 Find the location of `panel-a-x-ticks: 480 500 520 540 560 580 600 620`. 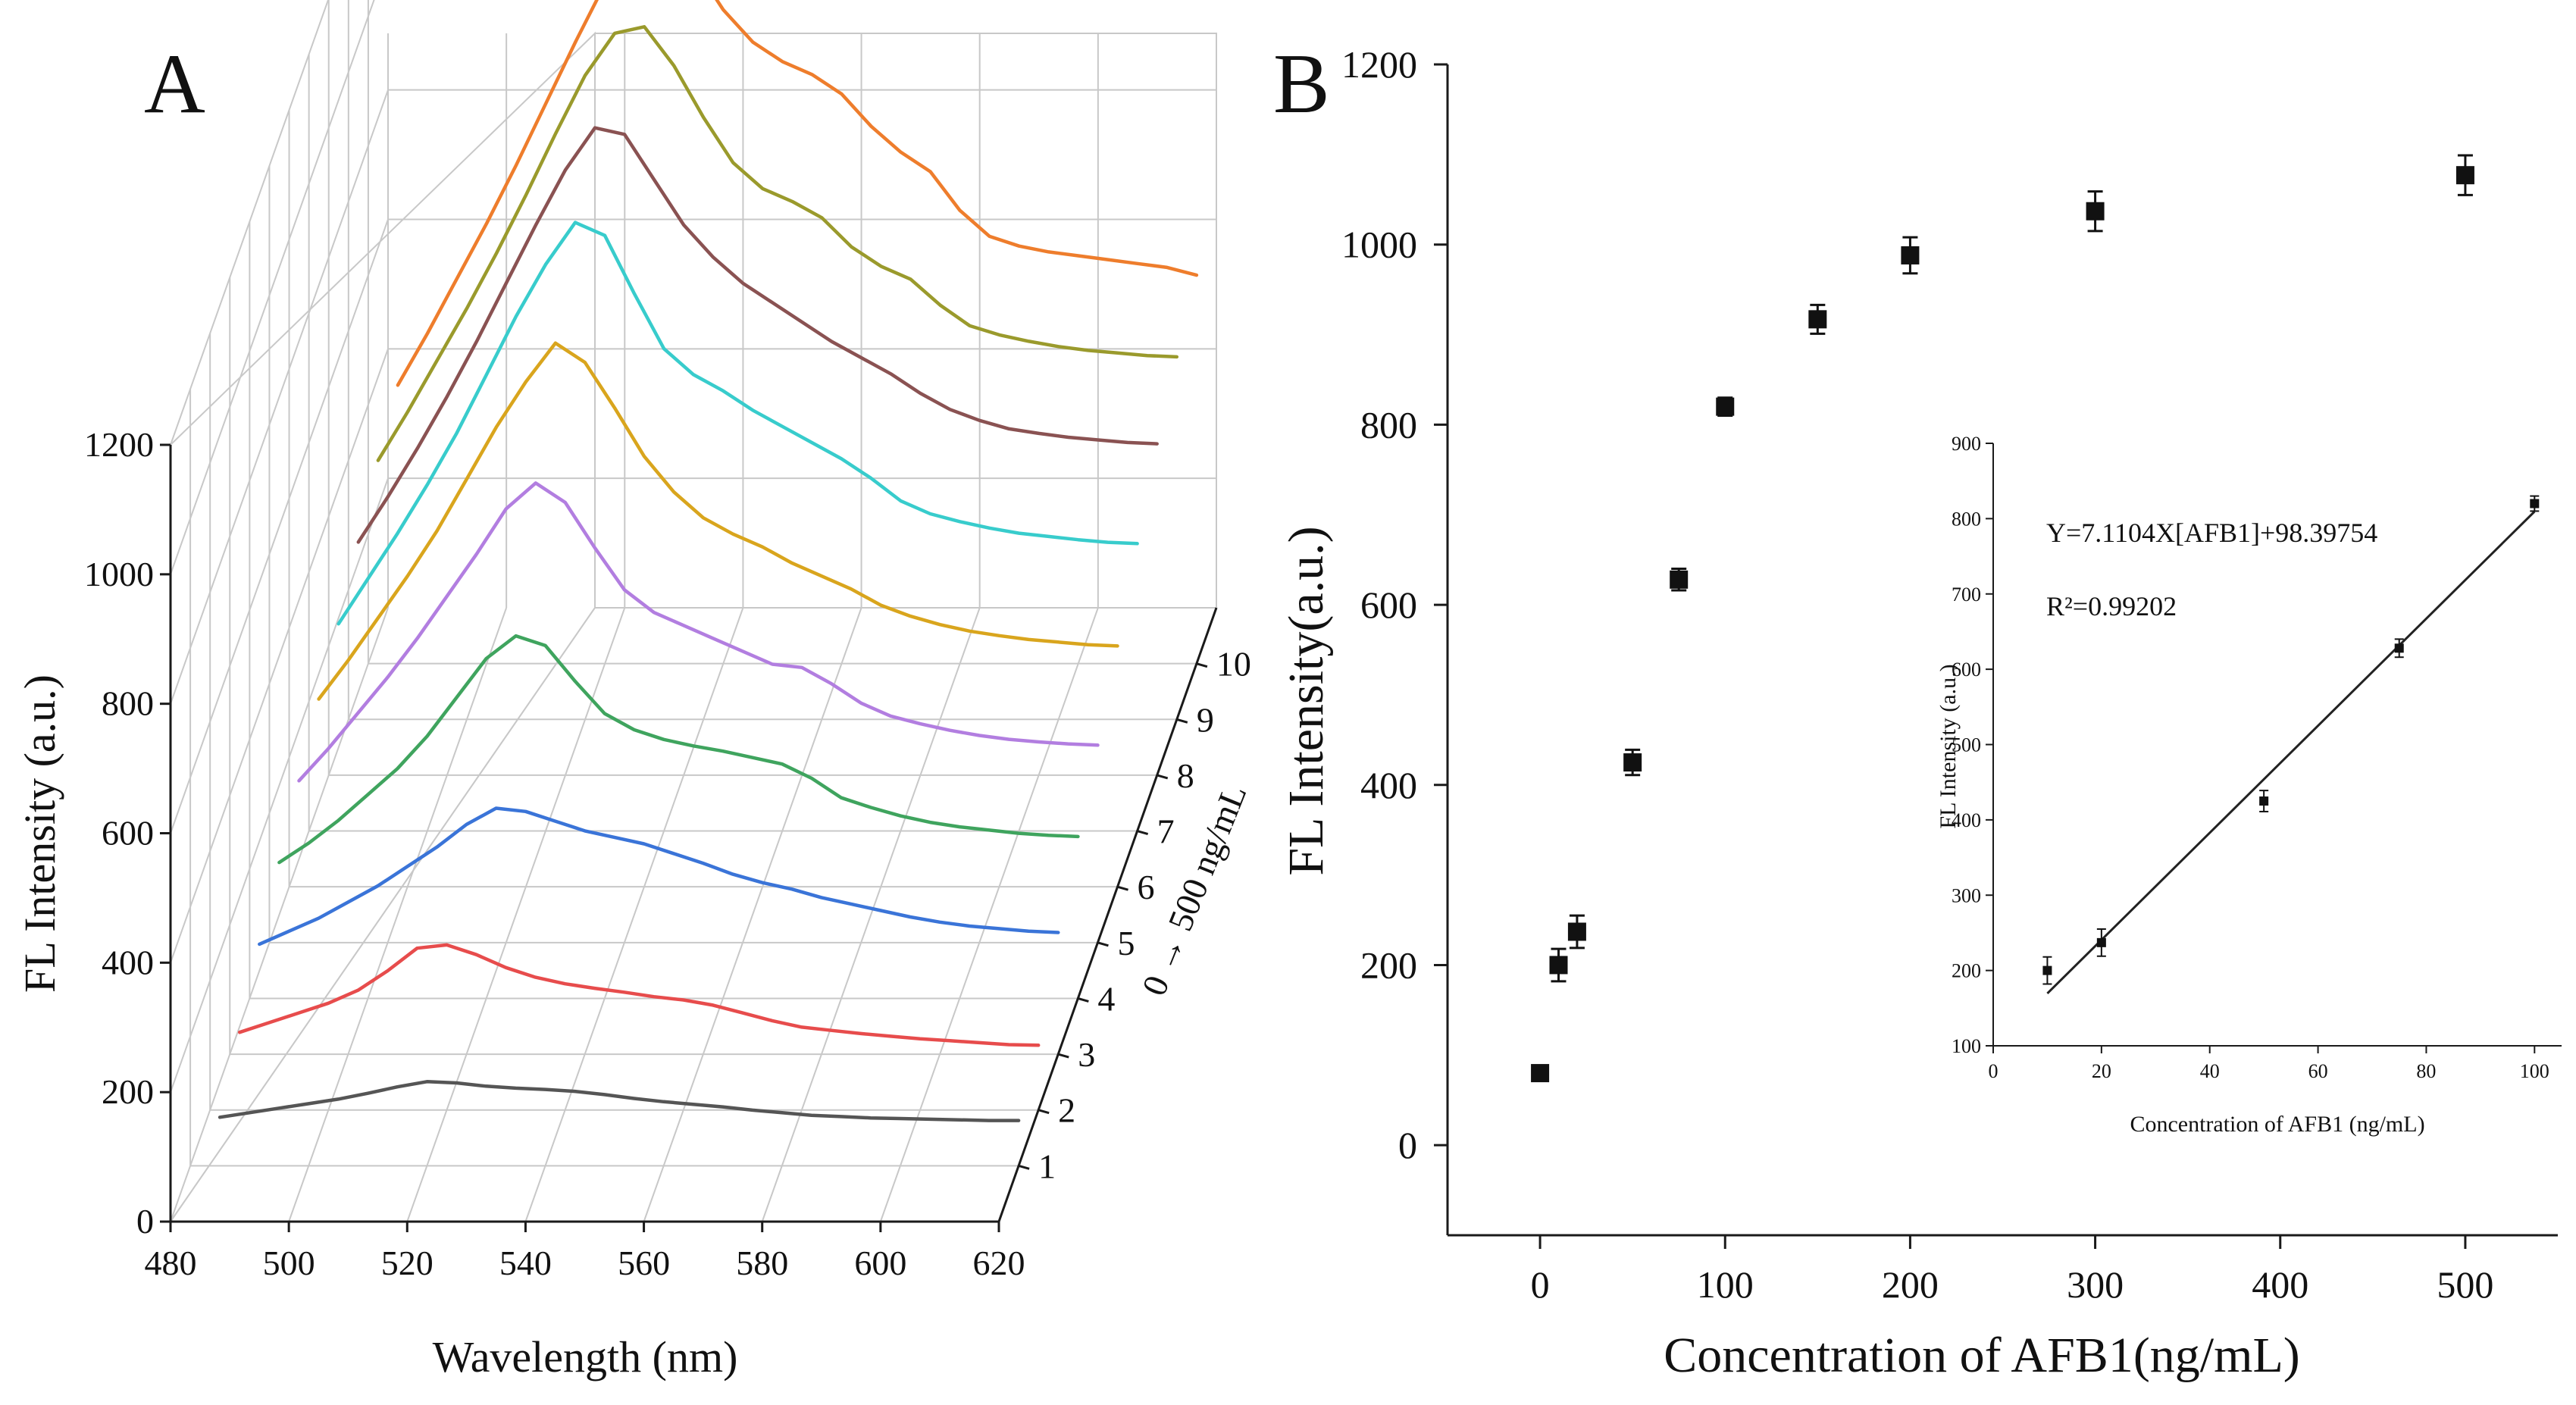

panel-a-x-ticks: 480 500 520 540 560 580 600 620 is located at coordinates (585, 1252).